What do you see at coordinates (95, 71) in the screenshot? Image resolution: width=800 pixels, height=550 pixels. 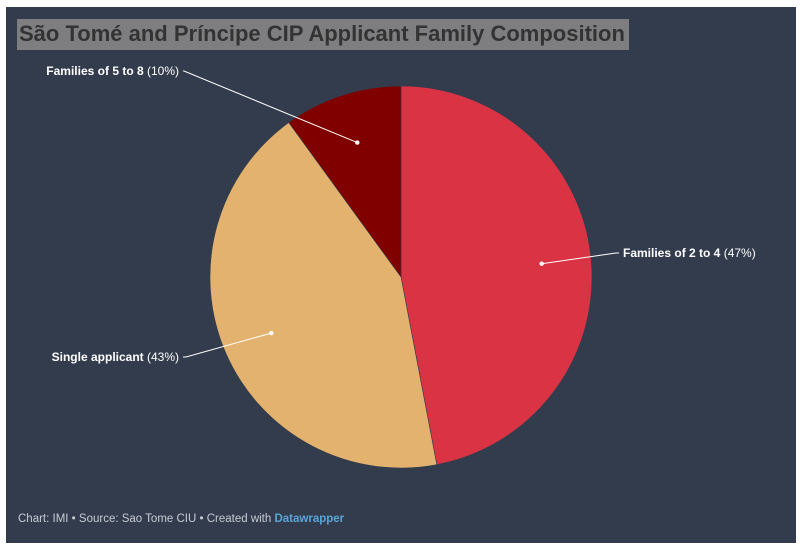 I see `slice-label-name: Families of 5 to 8` at bounding box center [95, 71].